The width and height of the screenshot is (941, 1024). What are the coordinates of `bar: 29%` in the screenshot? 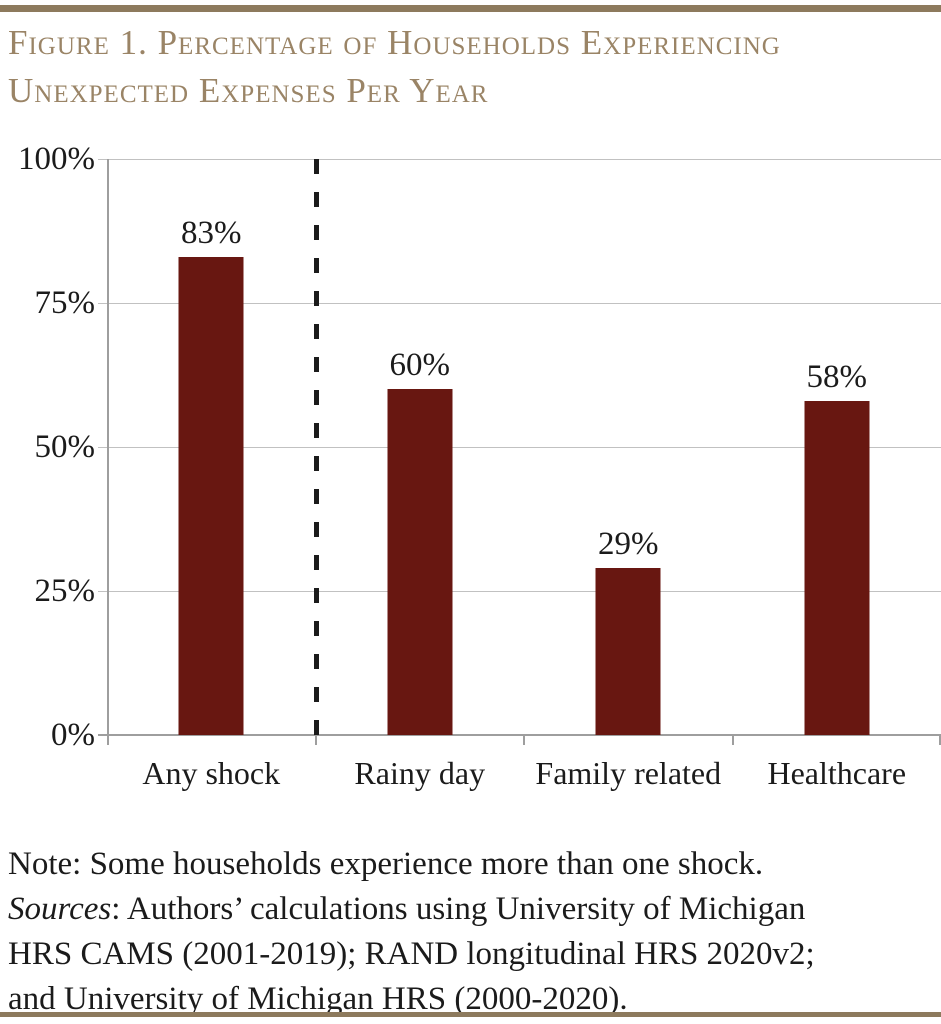 It's located at (628, 630).